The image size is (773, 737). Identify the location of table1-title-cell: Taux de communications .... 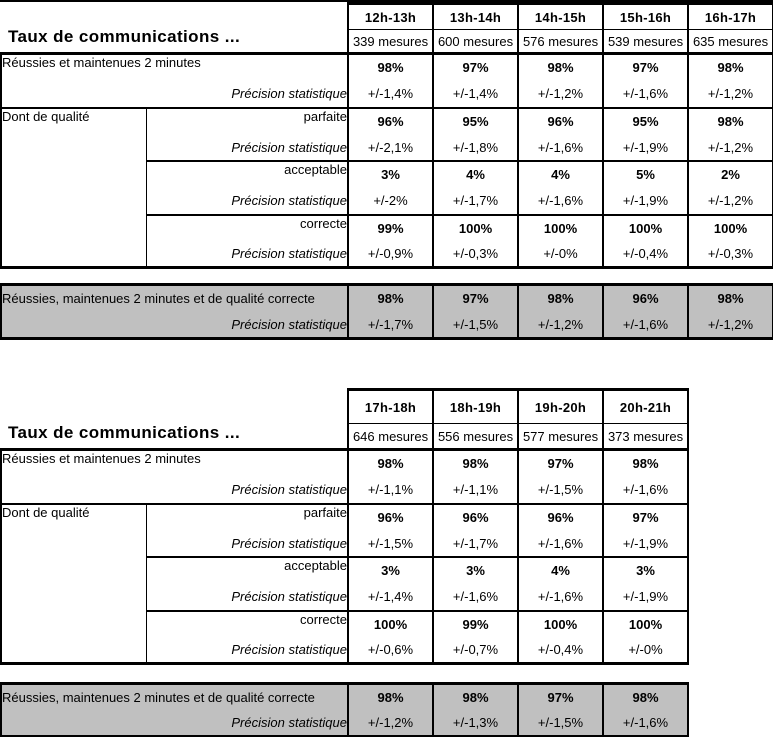
(175, 29).